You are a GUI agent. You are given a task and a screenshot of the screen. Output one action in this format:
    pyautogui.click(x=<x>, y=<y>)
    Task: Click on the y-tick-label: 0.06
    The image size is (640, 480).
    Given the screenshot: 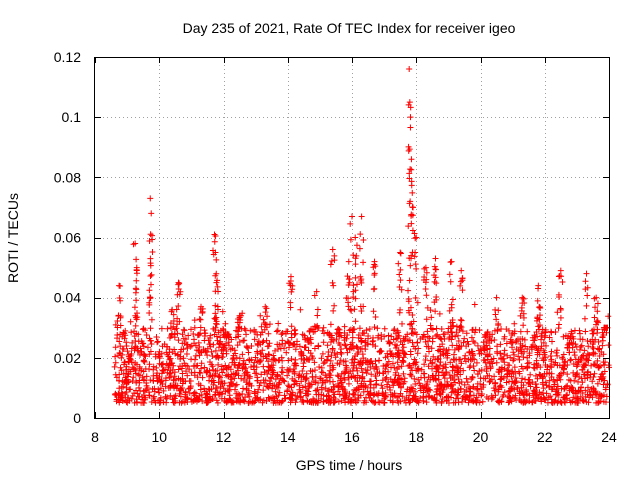 What is the action you would take?
    pyautogui.click(x=67, y=238)
    